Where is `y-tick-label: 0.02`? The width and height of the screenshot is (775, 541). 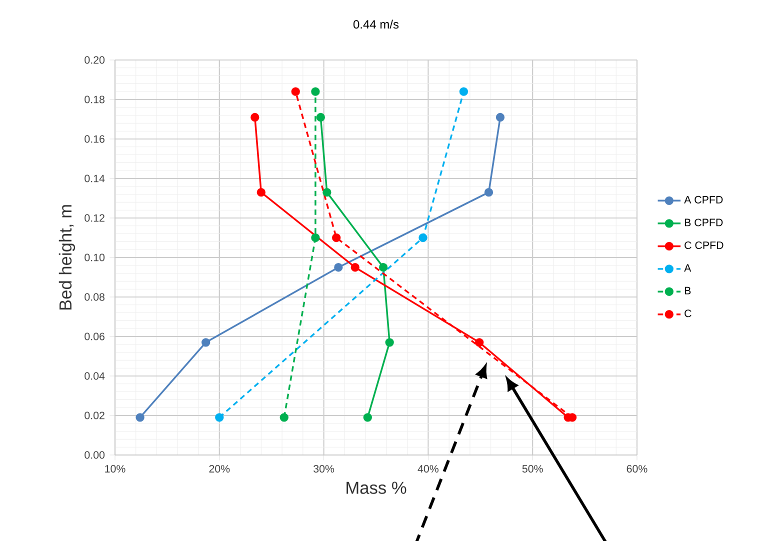 y-tick-label: 0.02 is located at coordinates (94, 416).